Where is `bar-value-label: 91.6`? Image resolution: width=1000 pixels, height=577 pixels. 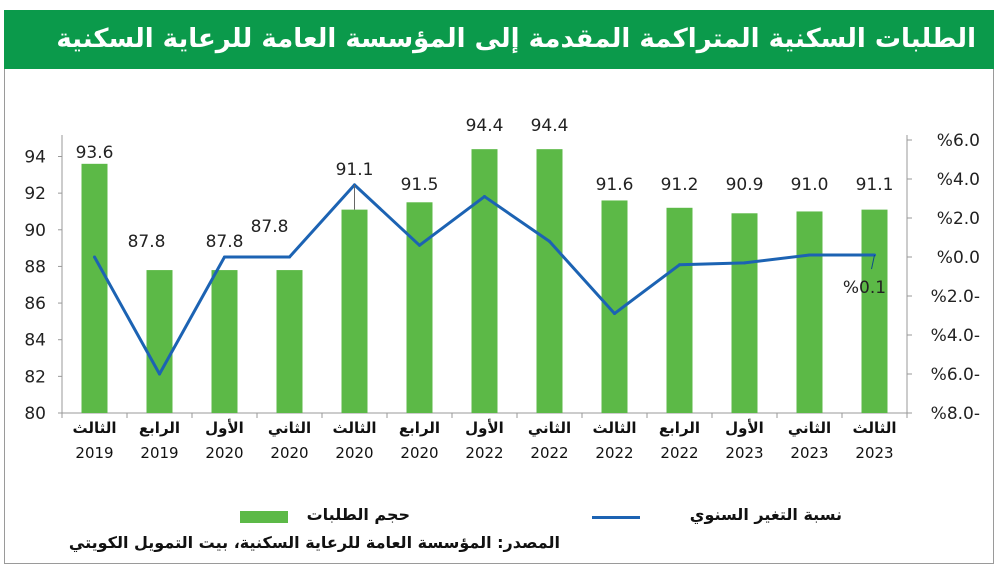
bar-value-label: 91.6 is located at coordinates (615, 185).